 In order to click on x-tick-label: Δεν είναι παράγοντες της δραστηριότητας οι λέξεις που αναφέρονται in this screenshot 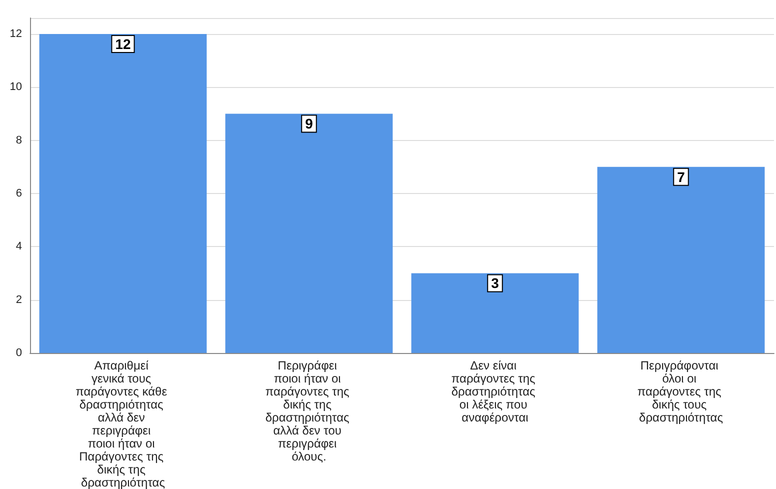, I will do `click(495, 391)`.